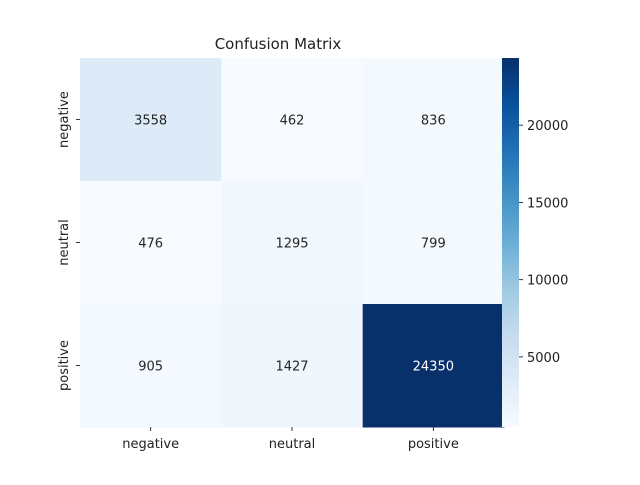 This screenshot has height=485, width=640. I want to click on cell-value-label: 799, so click(433, 244).